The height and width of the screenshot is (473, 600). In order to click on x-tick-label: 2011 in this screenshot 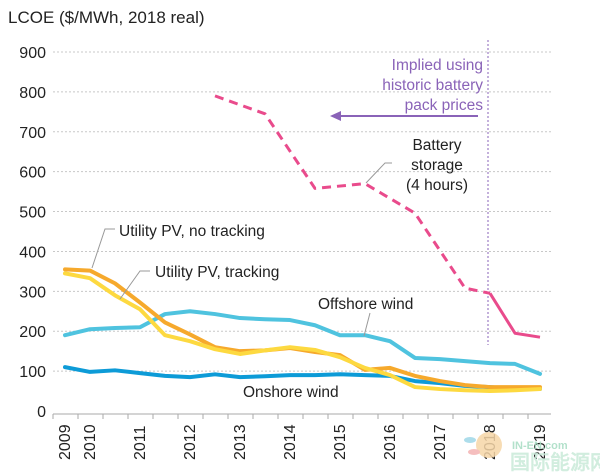, I will do `click(140, 442)`.